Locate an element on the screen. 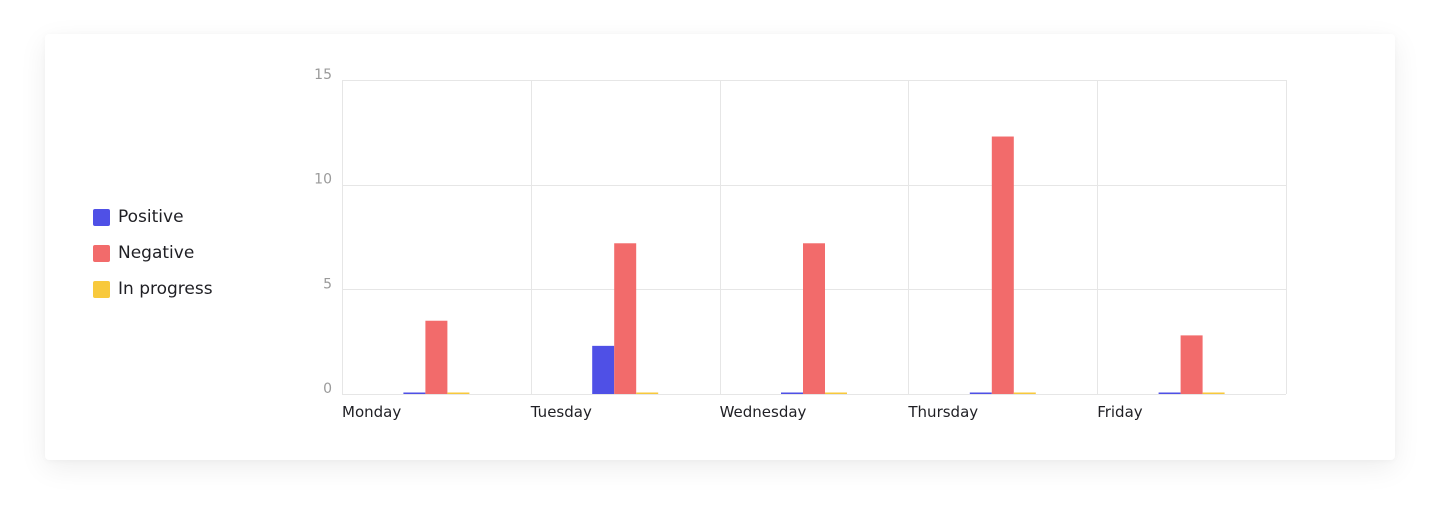 This screenshot has height=521, width=1440. legend-item-positive: Positive is located at coordinates (153, 217).